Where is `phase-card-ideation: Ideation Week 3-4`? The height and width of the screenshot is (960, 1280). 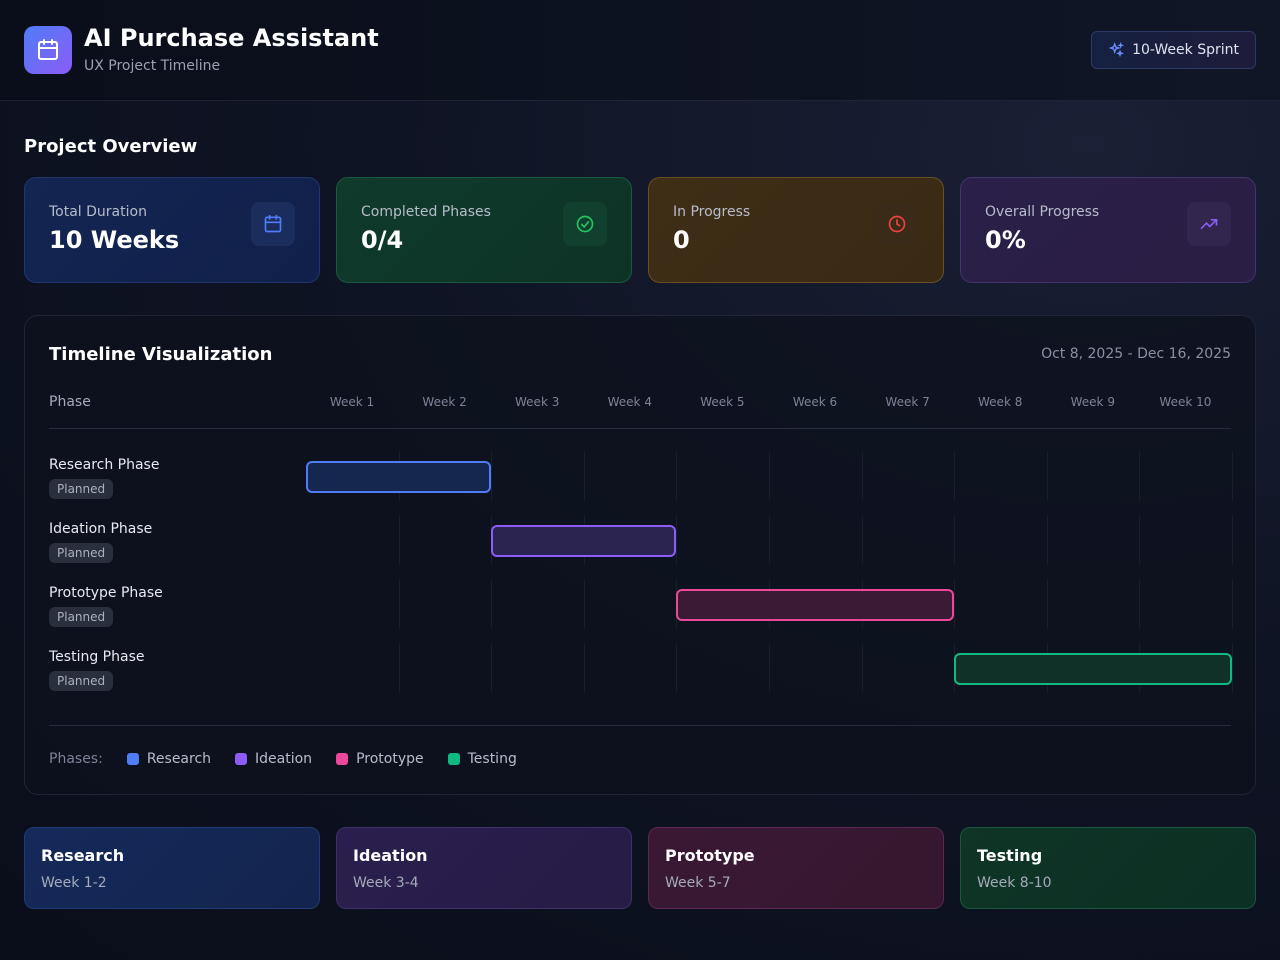 phase-card-ideation: Ideation Week 3-4 is located at coordinates (484, 868).